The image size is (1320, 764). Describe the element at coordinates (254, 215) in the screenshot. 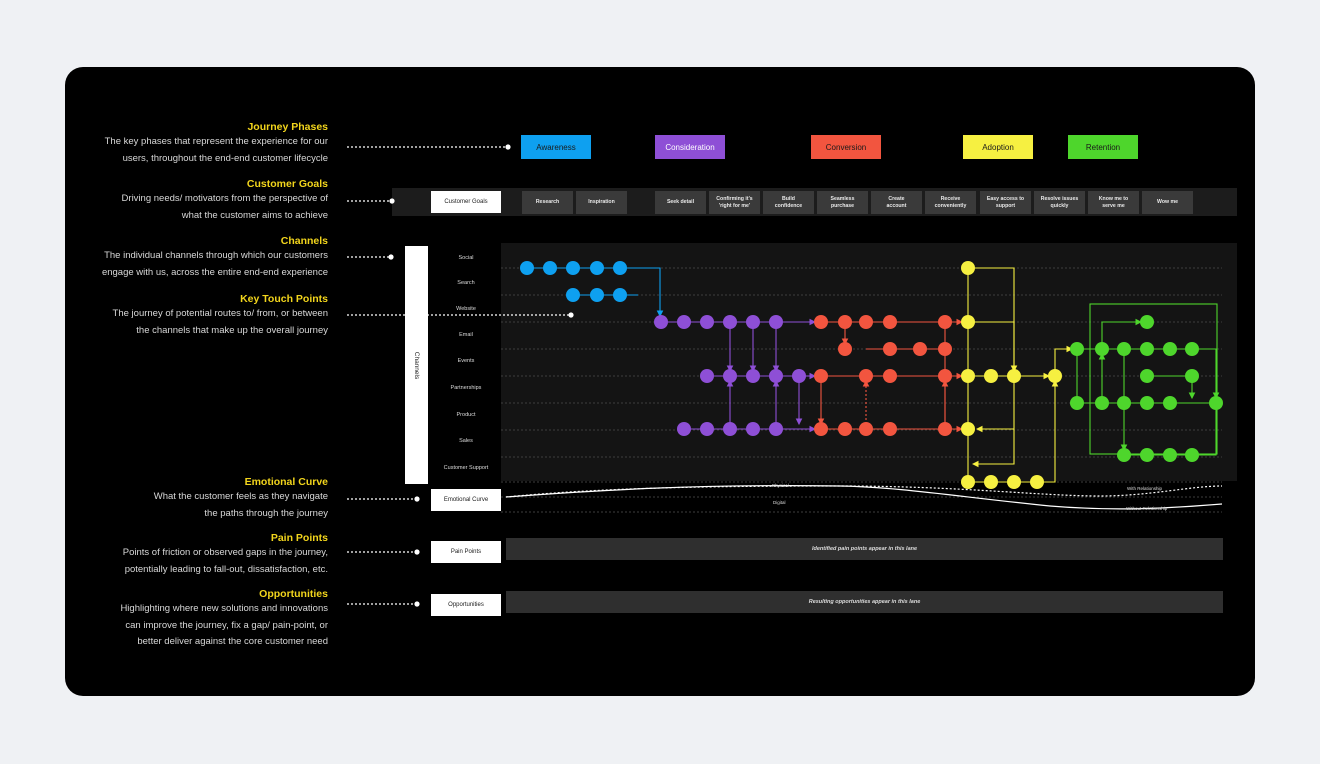

I see `legend-desc: what the customer aims to achieve` at that location.